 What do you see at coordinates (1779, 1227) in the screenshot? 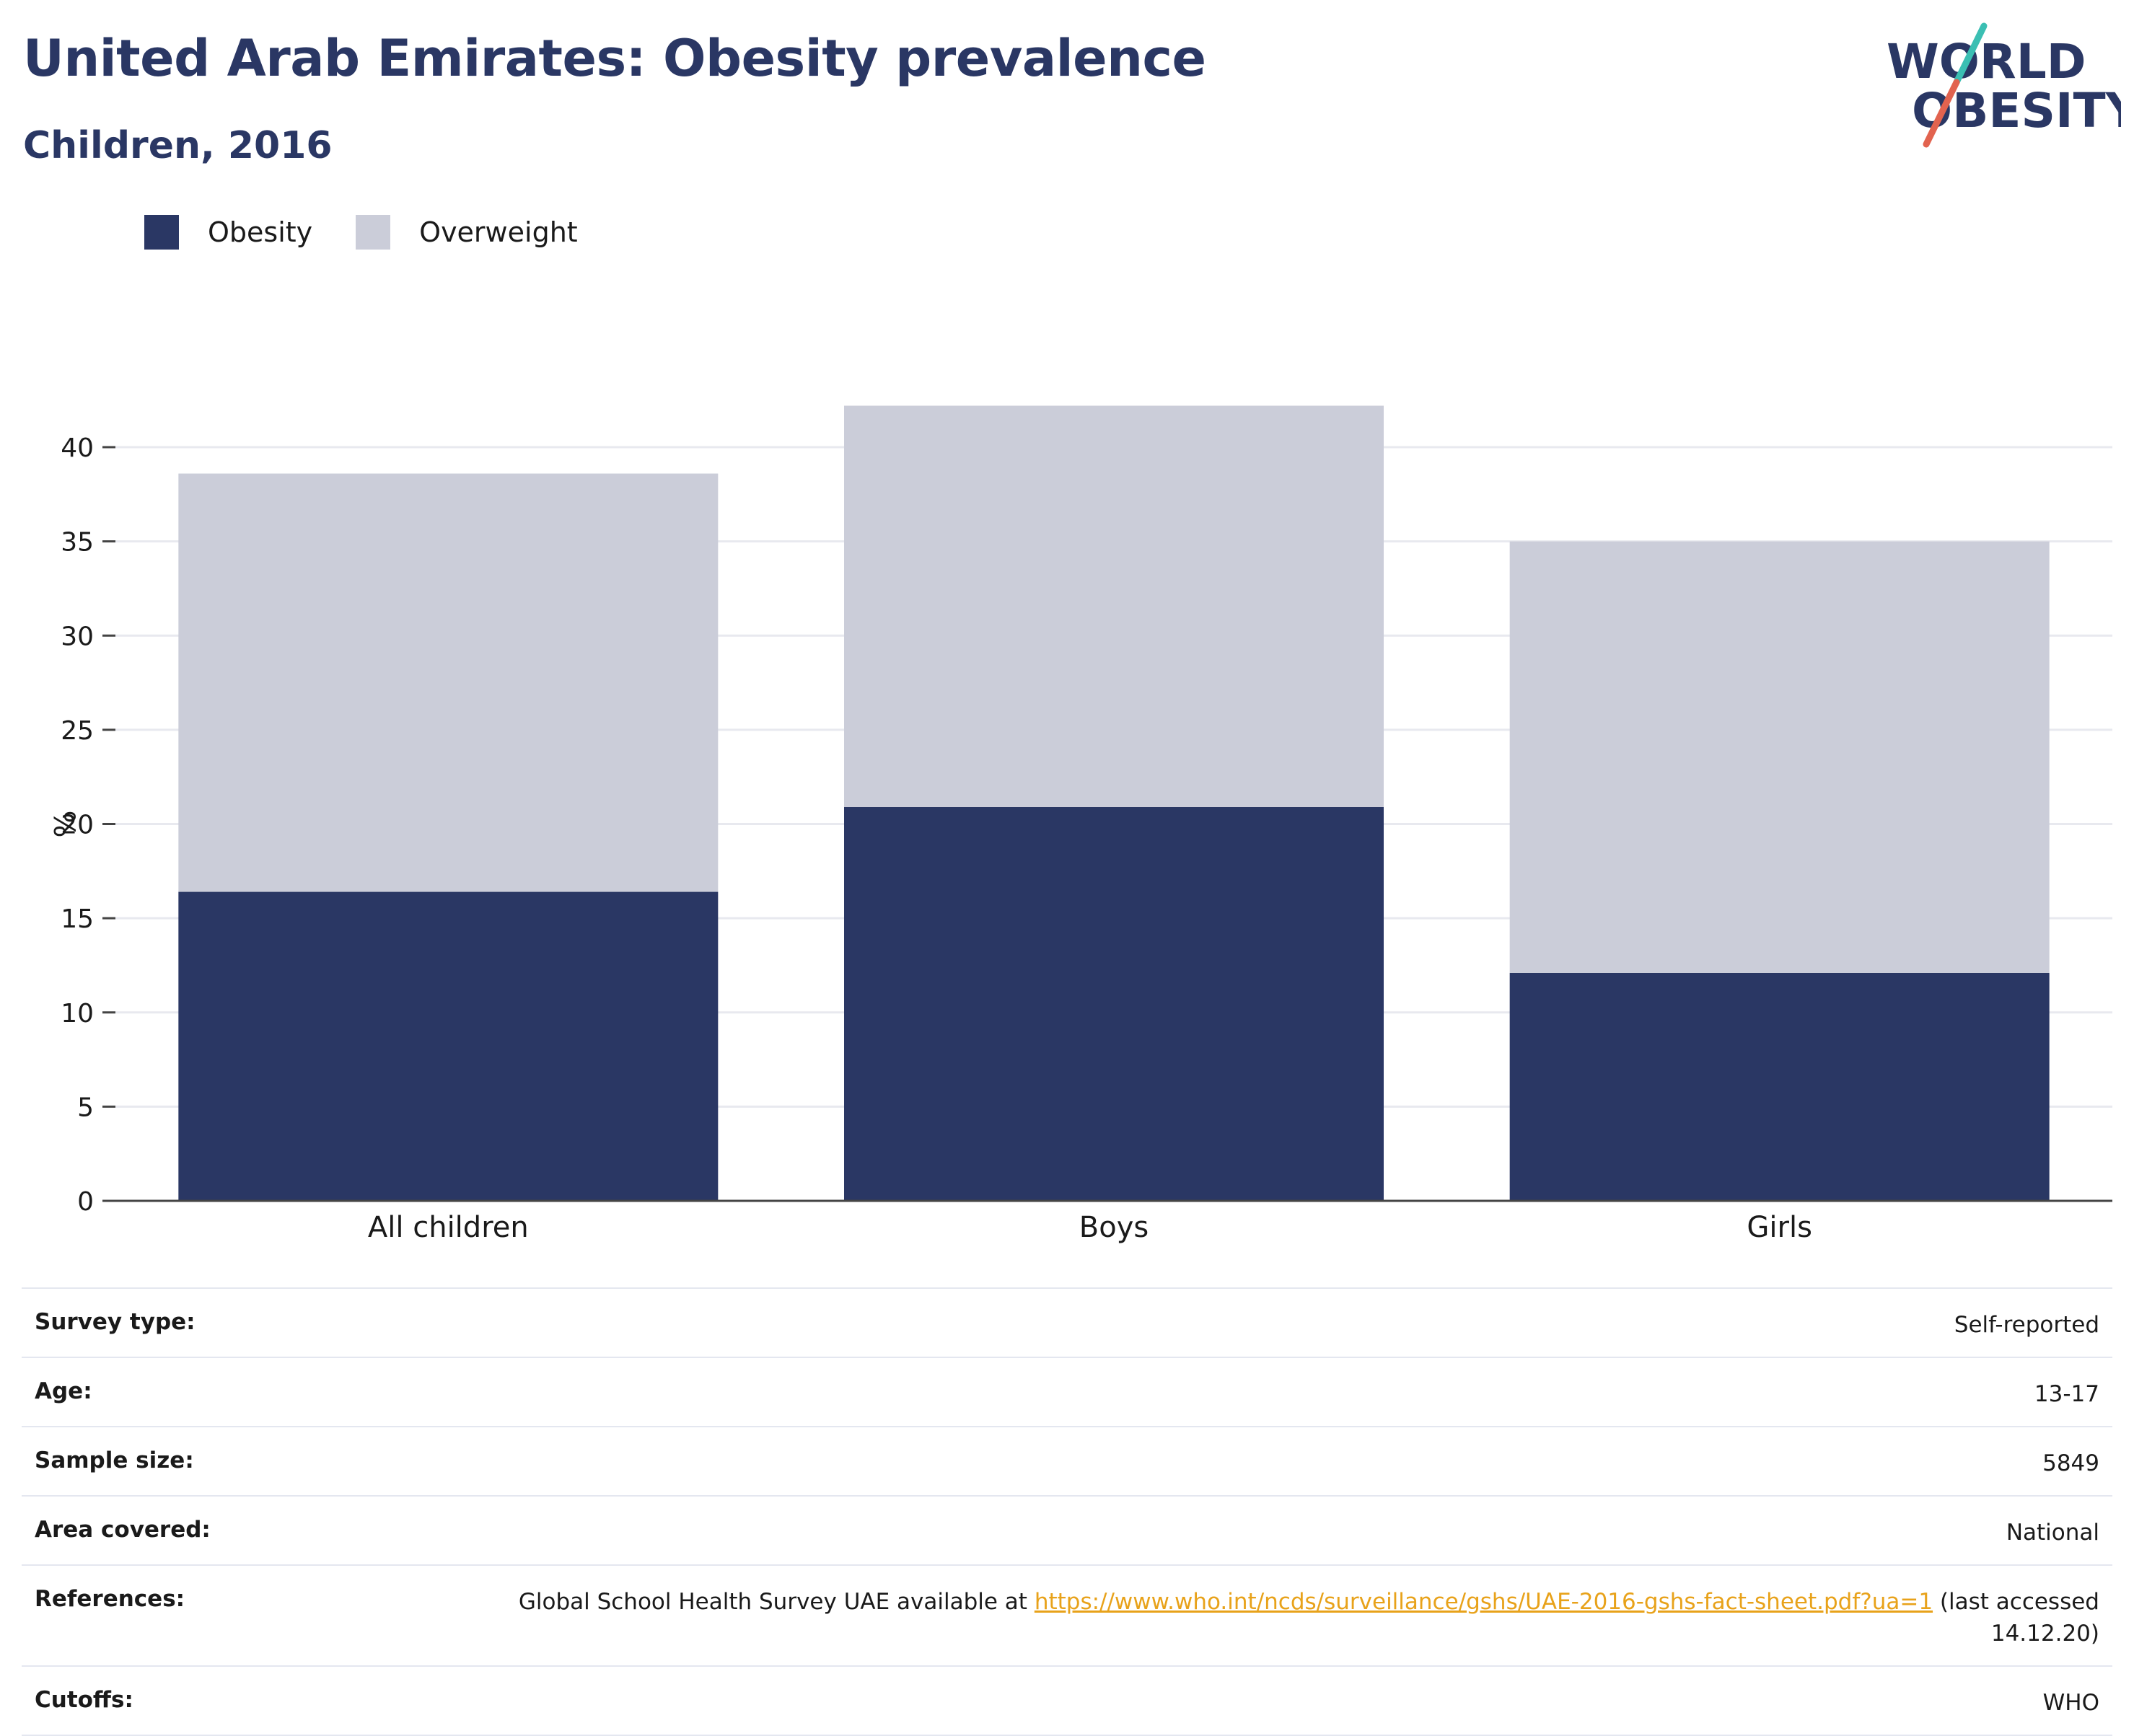
I see `x-tick-label: Girls` at bounding box center [1779, 1227].